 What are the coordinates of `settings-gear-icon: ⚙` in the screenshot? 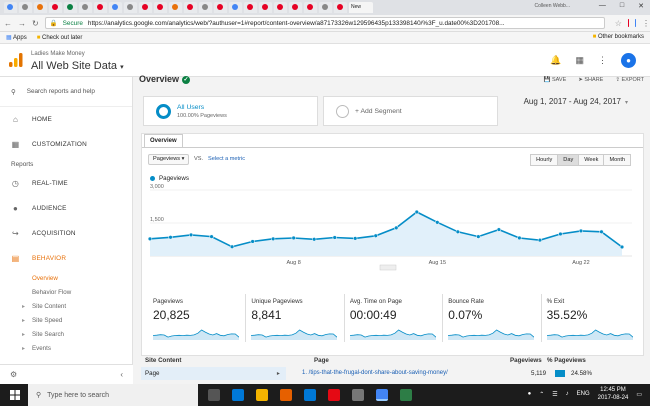 It's located at (14, 374).